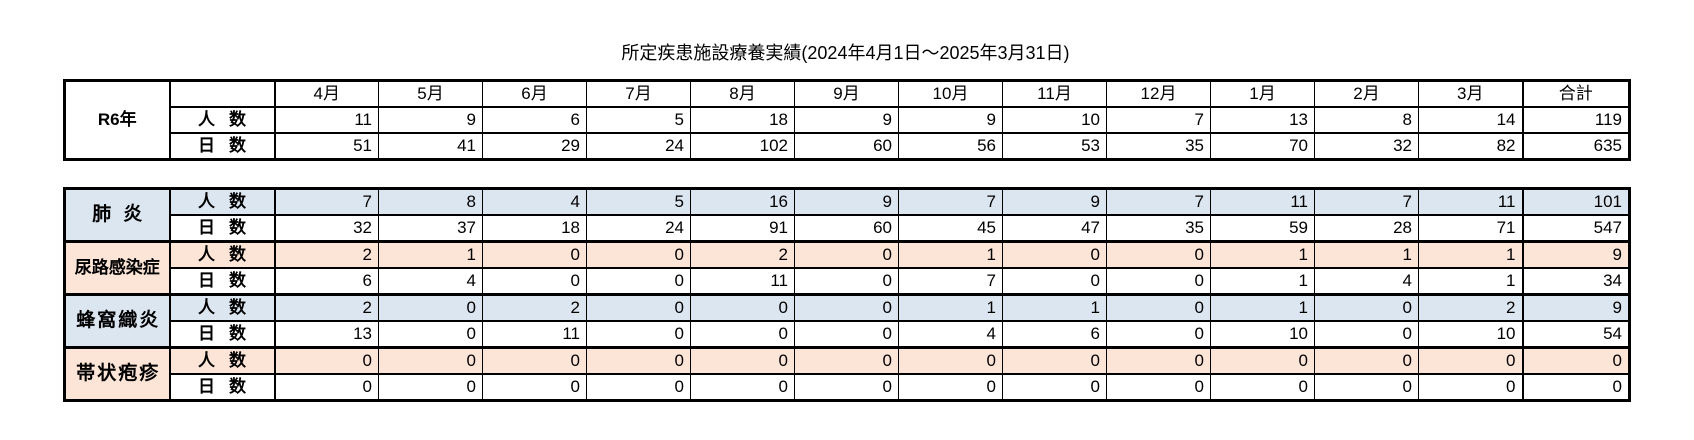 The image size is (1694, 440). Describe the element at coordinates (1575, 120) in the screenshot. I see `total-cell: 119` at that location.